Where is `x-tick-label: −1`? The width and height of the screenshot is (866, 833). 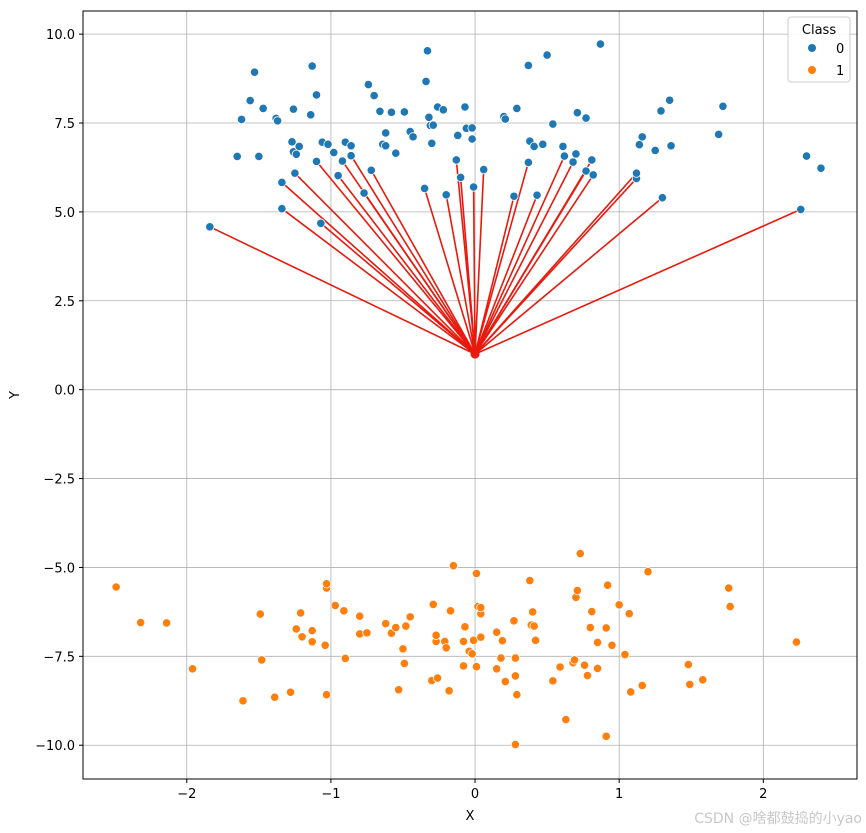
x-tick-label: −1 is located at coordinates (330, 794).